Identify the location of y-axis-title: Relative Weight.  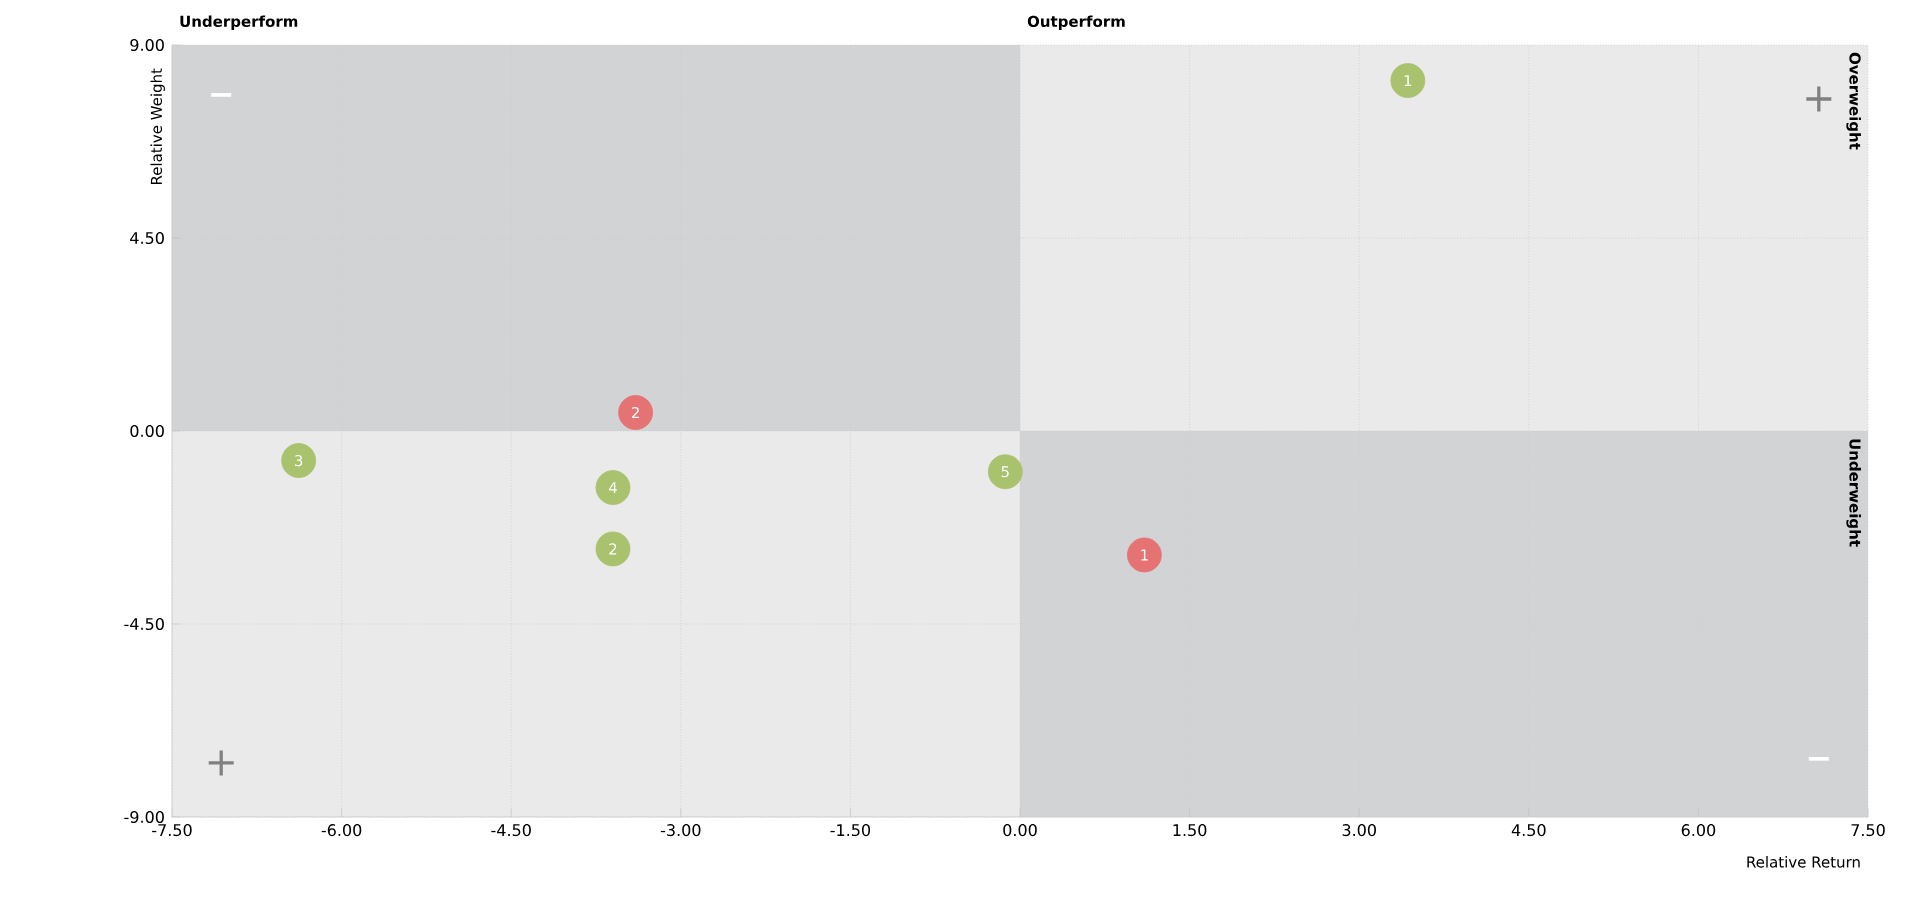
(157, 126).